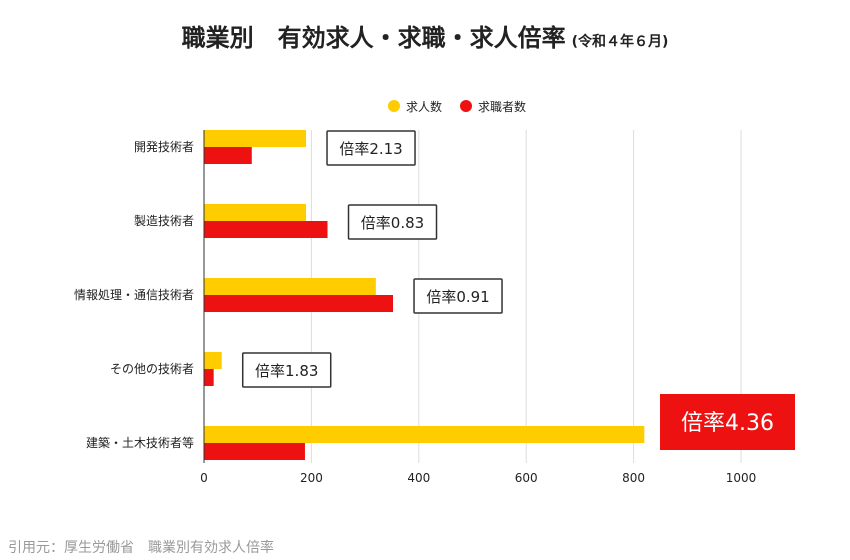 The image size is (850, 560). I want to click on legend-label-job-seekers: 求職者数, so click(502, 106).